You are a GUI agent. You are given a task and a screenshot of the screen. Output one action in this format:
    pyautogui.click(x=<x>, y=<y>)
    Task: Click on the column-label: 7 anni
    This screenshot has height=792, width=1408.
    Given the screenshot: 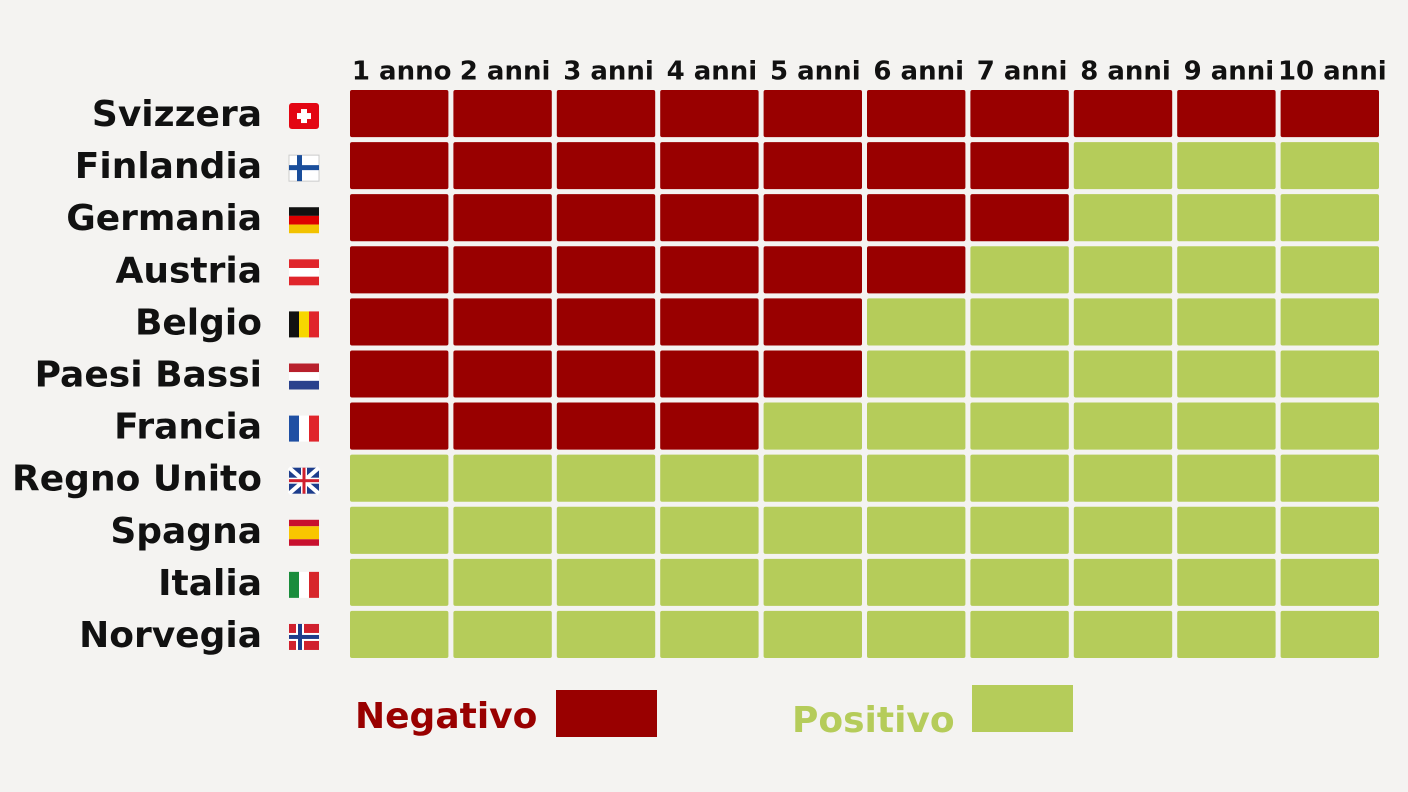 What is the action you would take?
    pyautogui.click(x=1022, y=72)
    